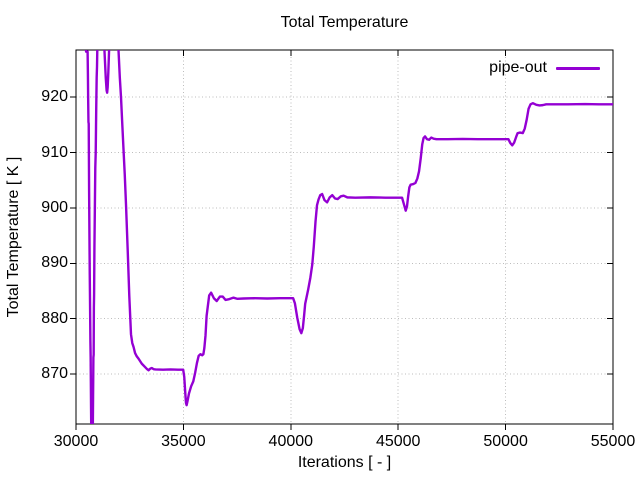  Describe the element at coordinates (578, 68) in the screenshot. I see `legend-line-swatch` at that location.